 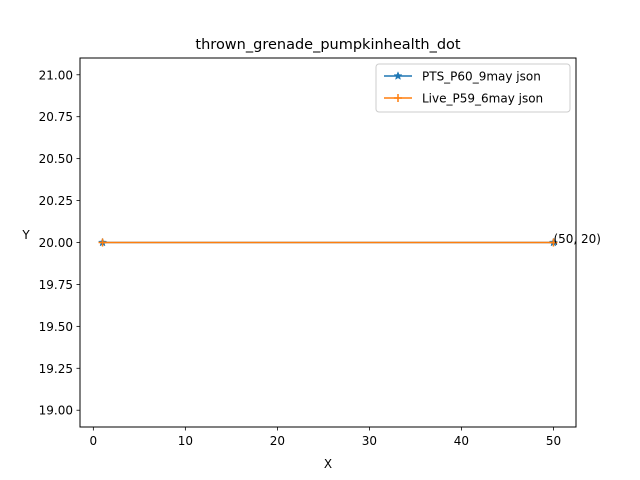 I want to click on x-axis: 0 10 20 30 40 50, so click(x=325, y=437).